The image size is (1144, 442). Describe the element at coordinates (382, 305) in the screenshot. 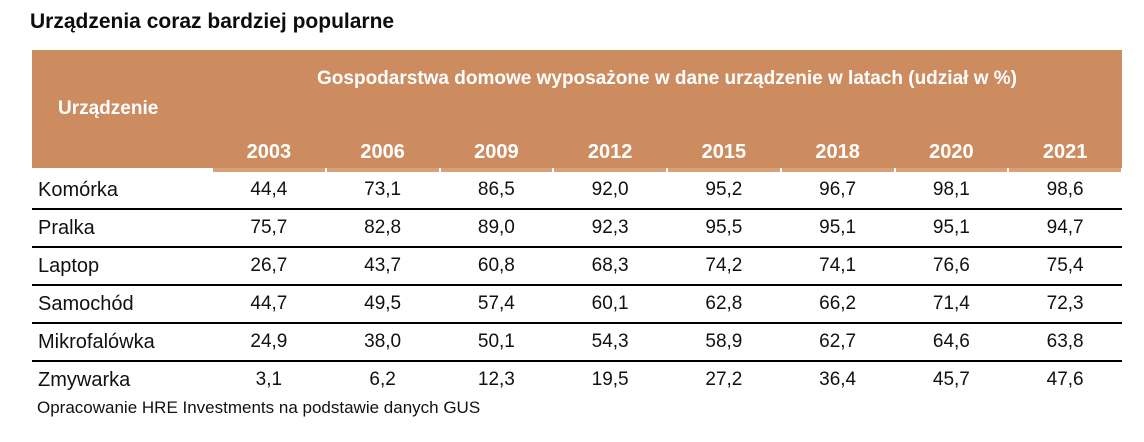

I see `value-cell: 49,5` at that location.